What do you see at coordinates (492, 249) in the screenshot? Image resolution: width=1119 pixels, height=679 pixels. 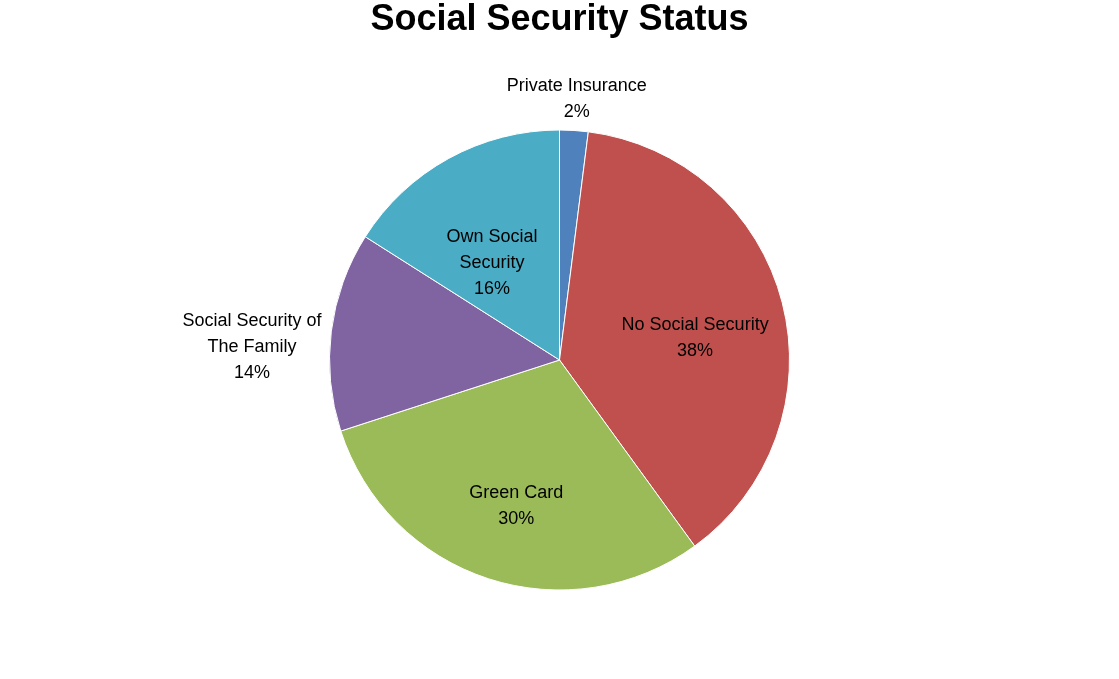 I see `slice-label: Own Social Security` at bounding box center [492, 249].